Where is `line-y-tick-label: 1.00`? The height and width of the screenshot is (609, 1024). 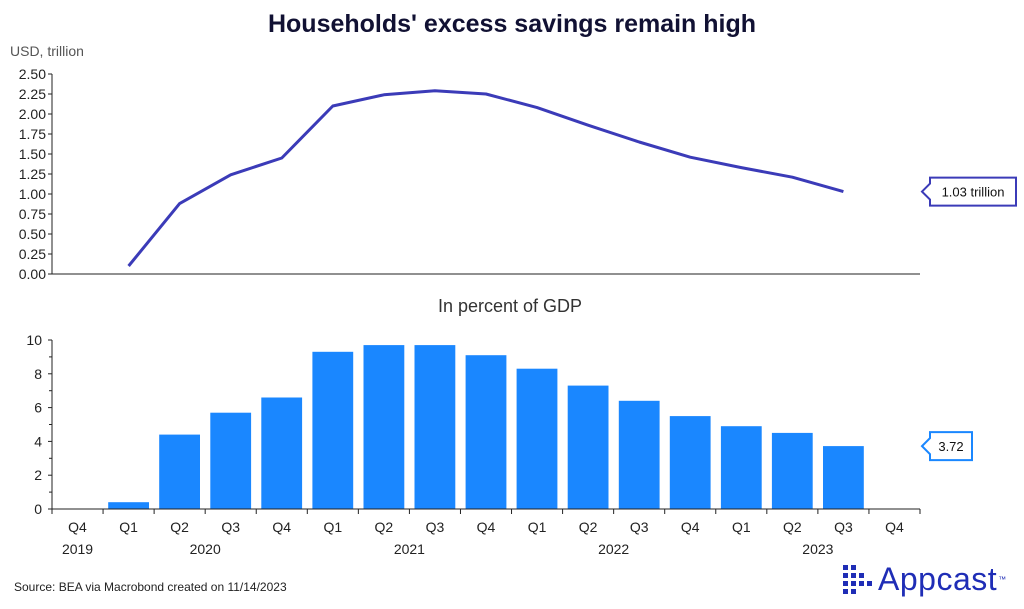
line-y-tick-label: 1.00 is located at coordinates (32, 194).